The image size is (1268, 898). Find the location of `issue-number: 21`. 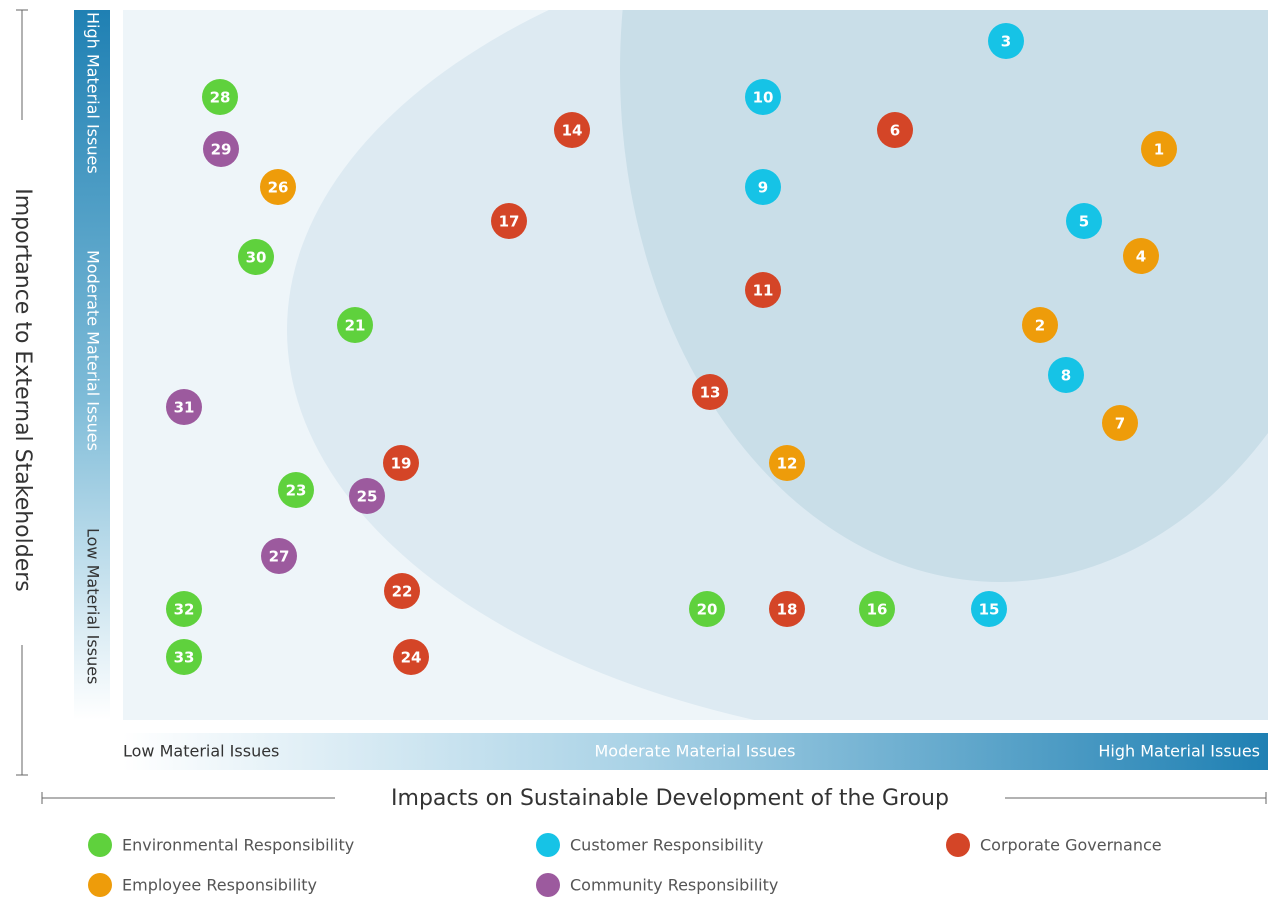

issue-number: 21 is located at coordinates (355, 326).